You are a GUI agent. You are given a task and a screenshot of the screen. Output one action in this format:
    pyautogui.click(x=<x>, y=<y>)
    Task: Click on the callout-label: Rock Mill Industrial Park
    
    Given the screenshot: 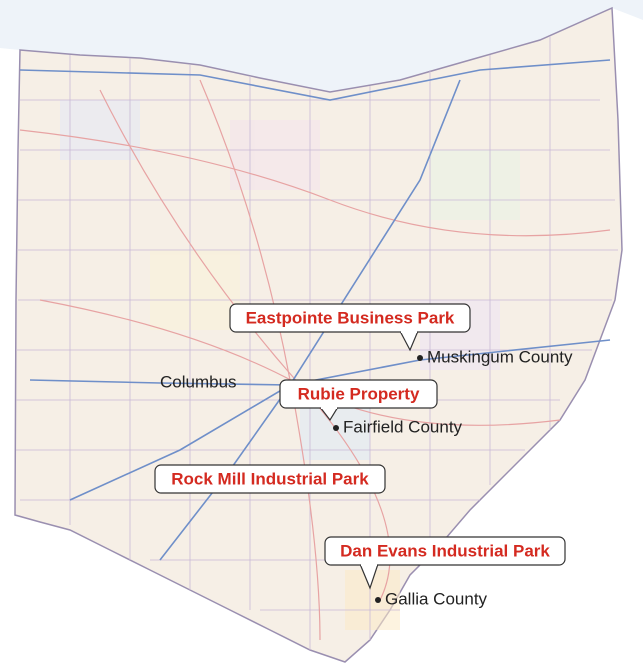 What is the action you would take?
    pyautogui.click(x=270, y=478)
    